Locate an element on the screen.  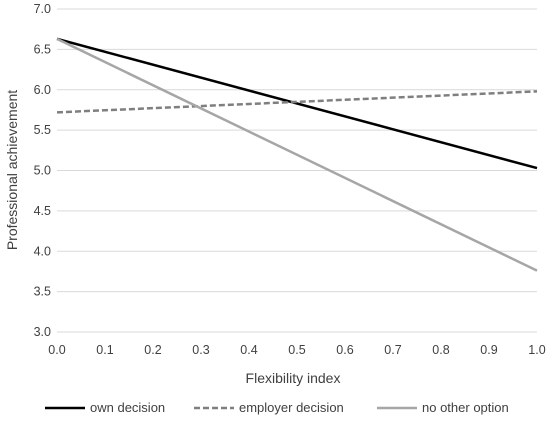
x-tick-label: 0.3 is located at coordinates (200, 350).